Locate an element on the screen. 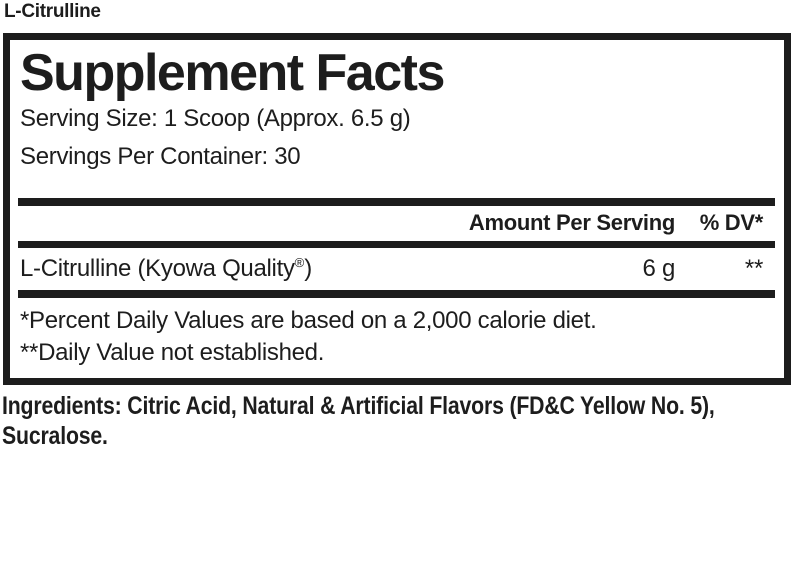 The image size is (793, 570). servings-per-container-line: Servings Per Container: 30 is located at coordinates (160, 156).